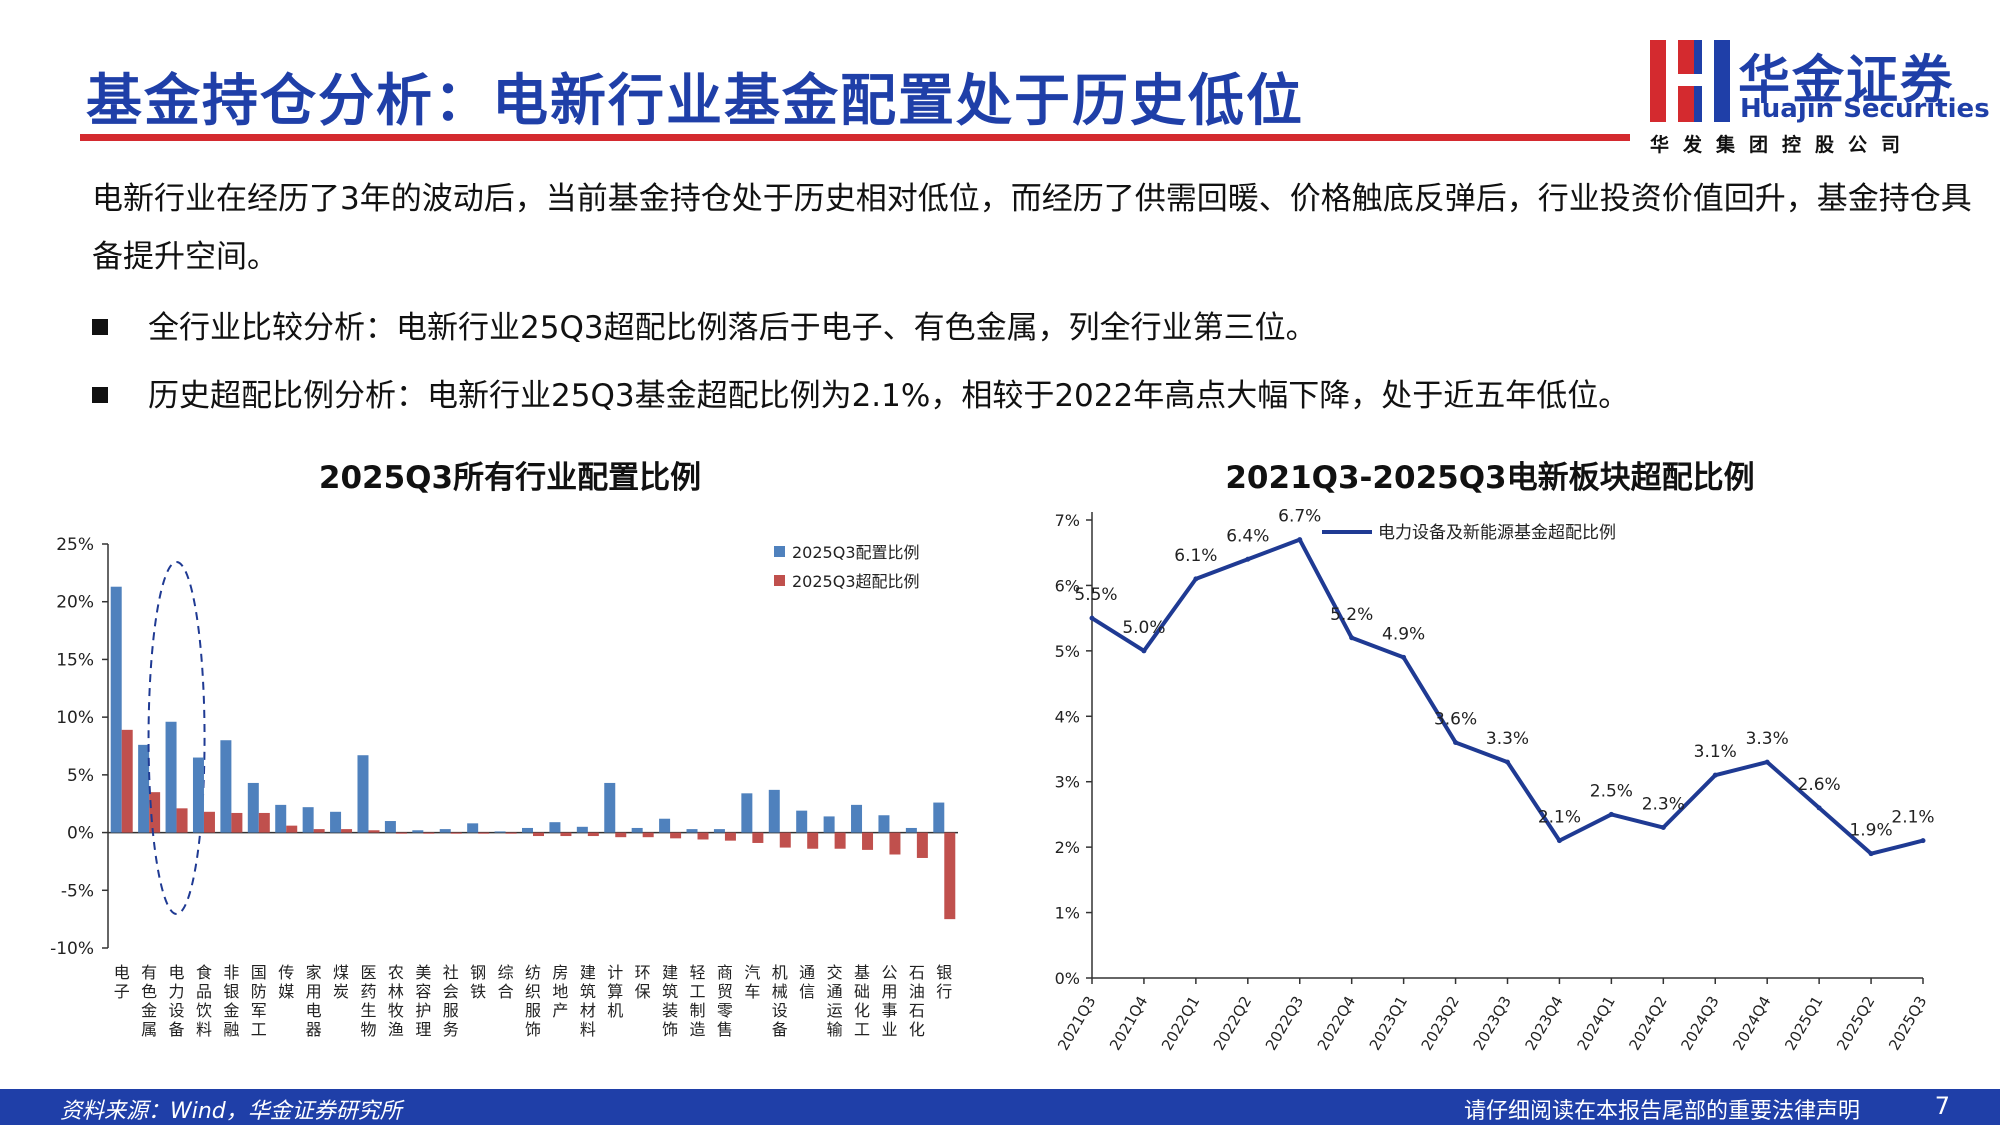  Describe the element at coordinates (1440, 1023) in the screenshot. I see `line-x-tick-label: 2023Q2` at that location.